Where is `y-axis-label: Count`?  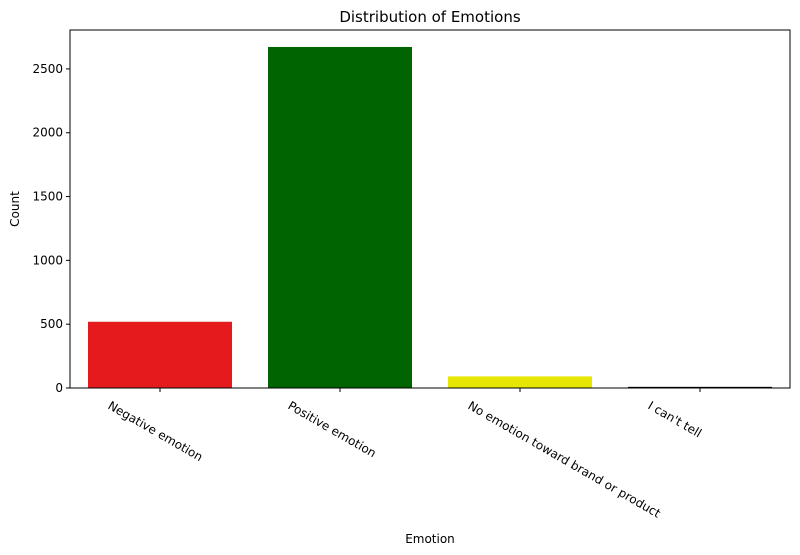 y-axis-label: Count is located at coordinates (15, 209).